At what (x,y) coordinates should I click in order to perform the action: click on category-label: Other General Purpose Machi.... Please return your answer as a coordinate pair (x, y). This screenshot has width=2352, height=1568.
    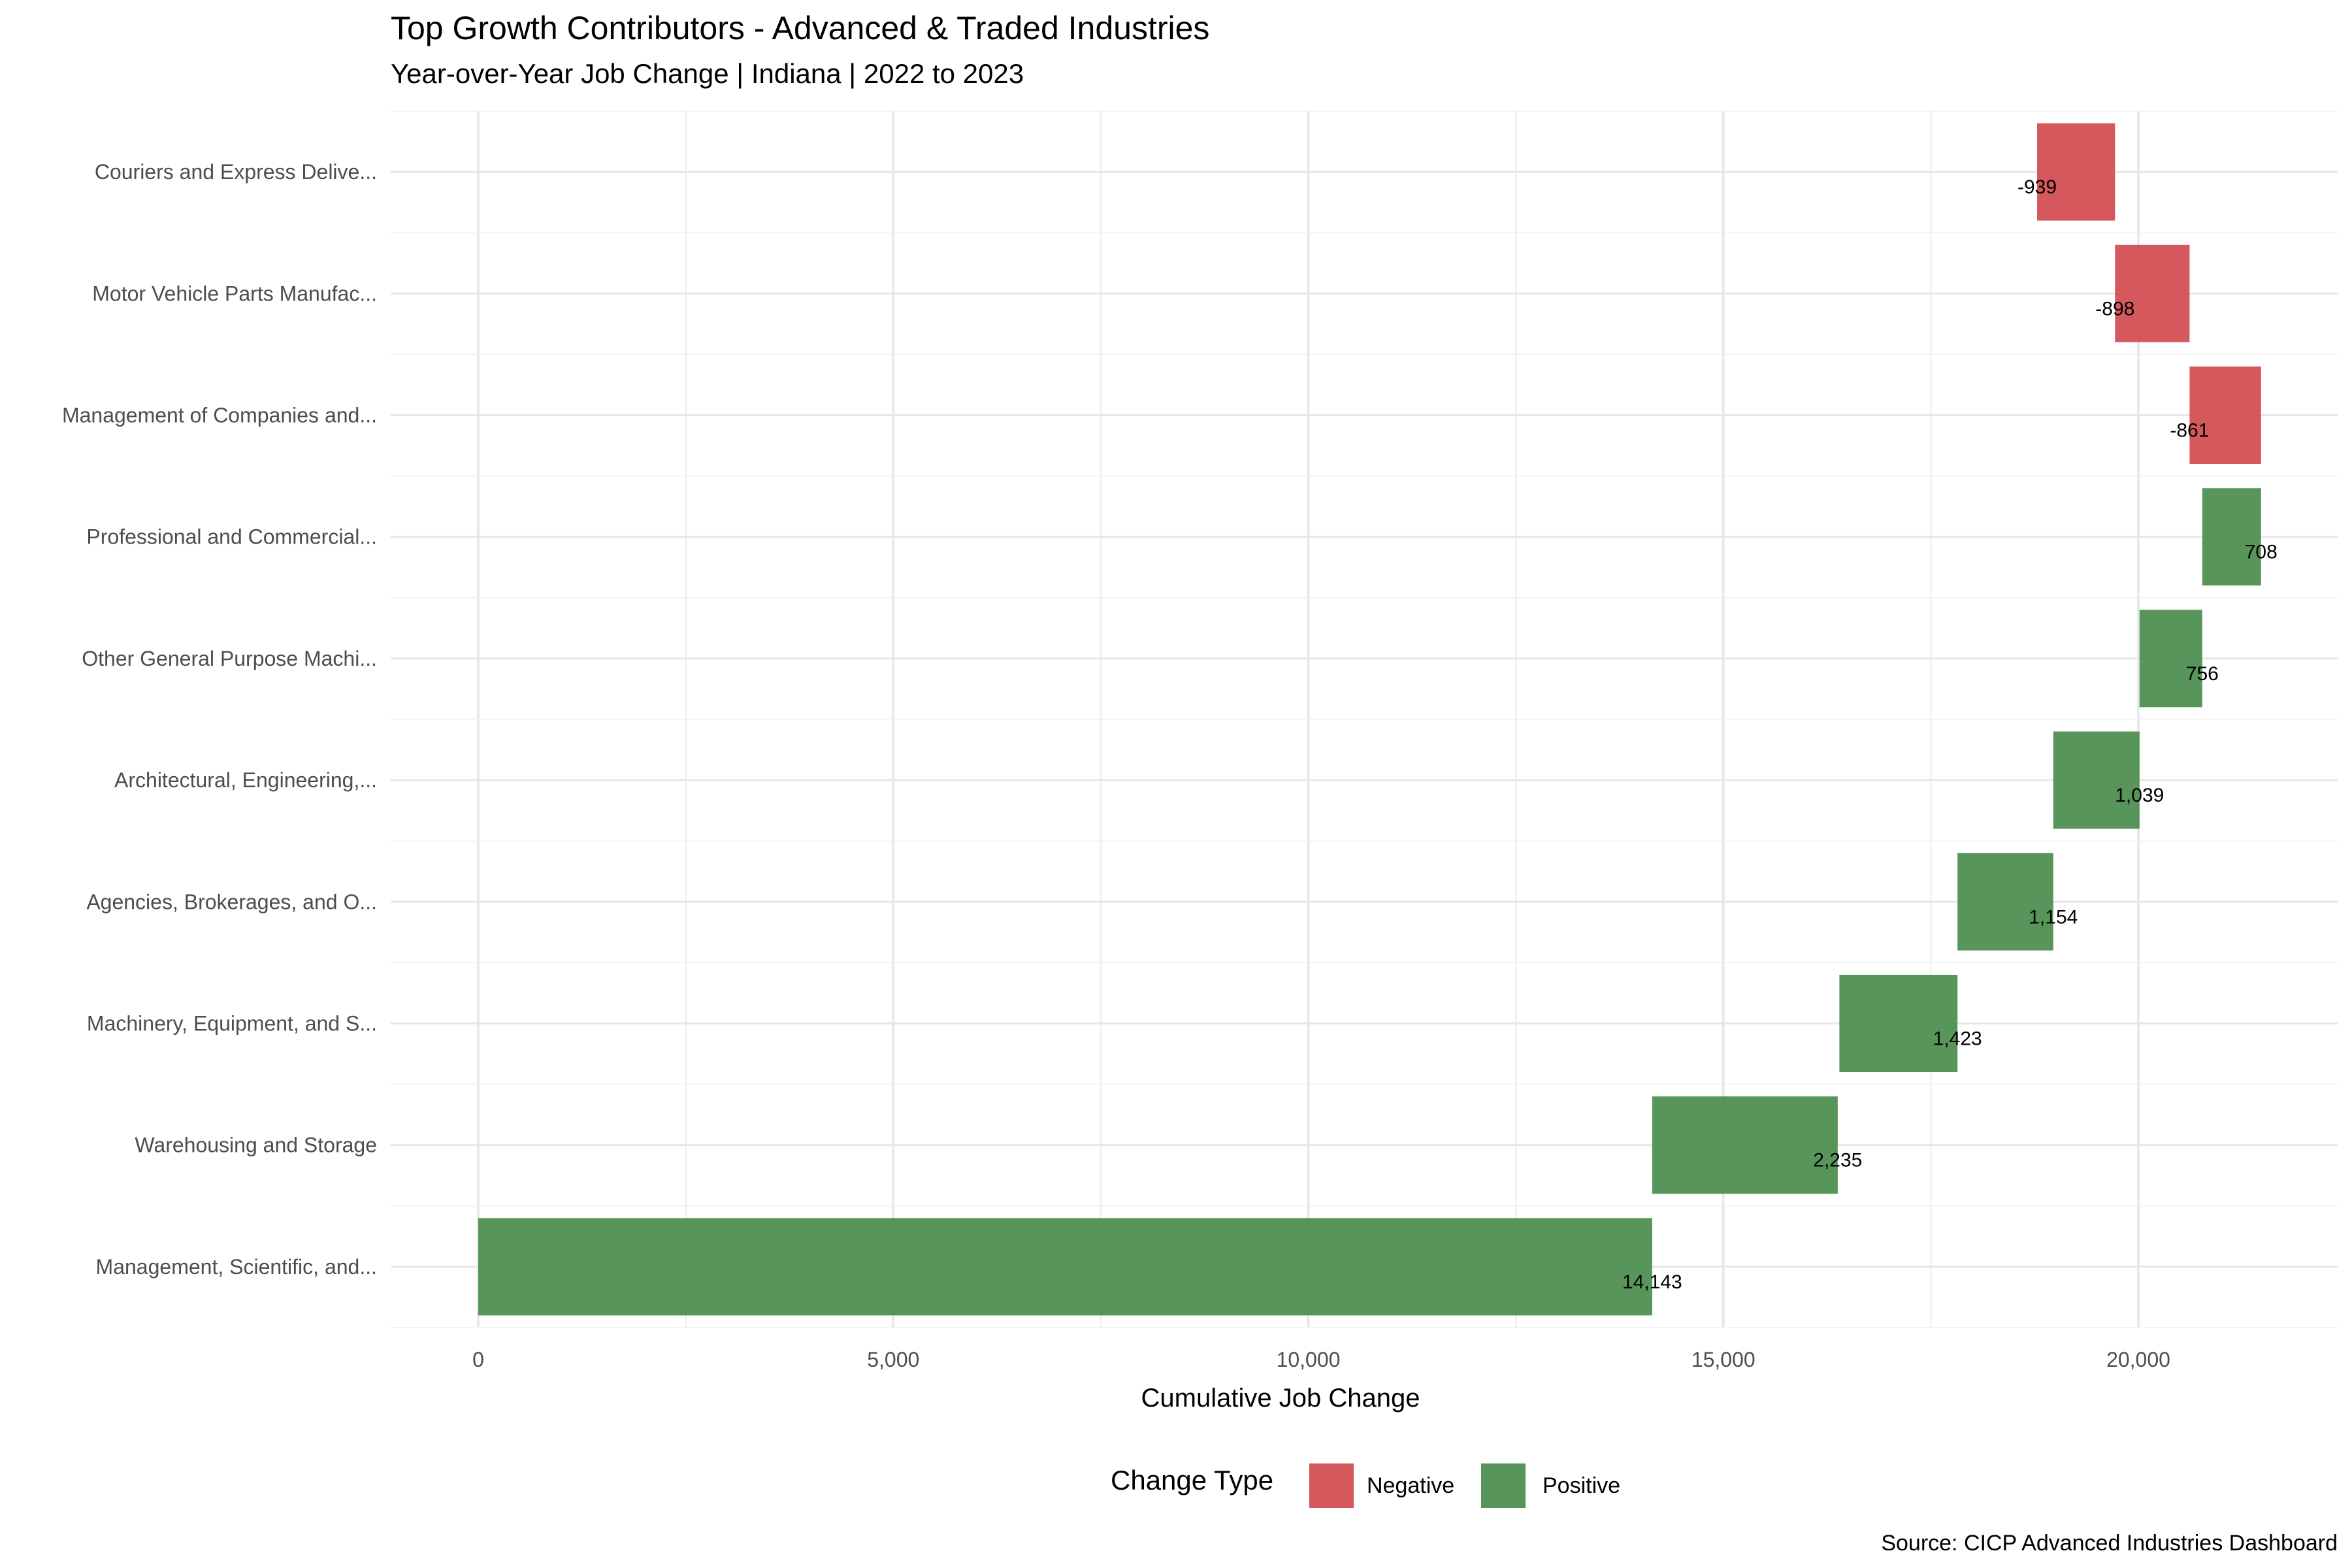
    Looking at the image, I should click on (229, 658).